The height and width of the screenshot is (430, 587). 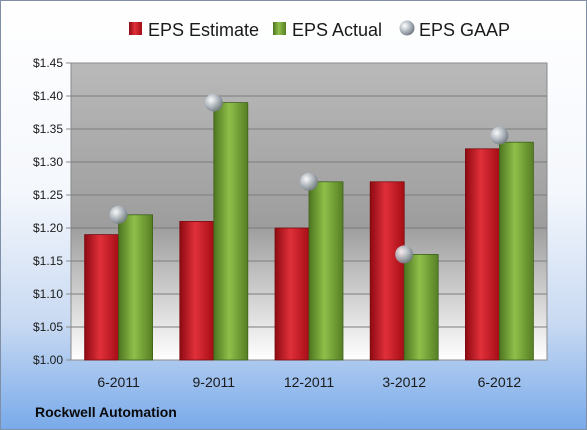 What do you see at coordinates (48, 294) in the screenshot?
I see `y-tick-label: $1.10` at bounding box center [48, 294].